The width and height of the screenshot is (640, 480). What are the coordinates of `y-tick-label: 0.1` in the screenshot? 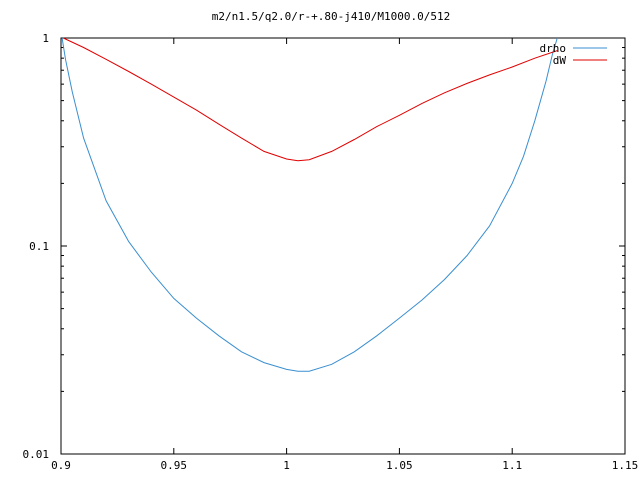 It's located at (39, 246).